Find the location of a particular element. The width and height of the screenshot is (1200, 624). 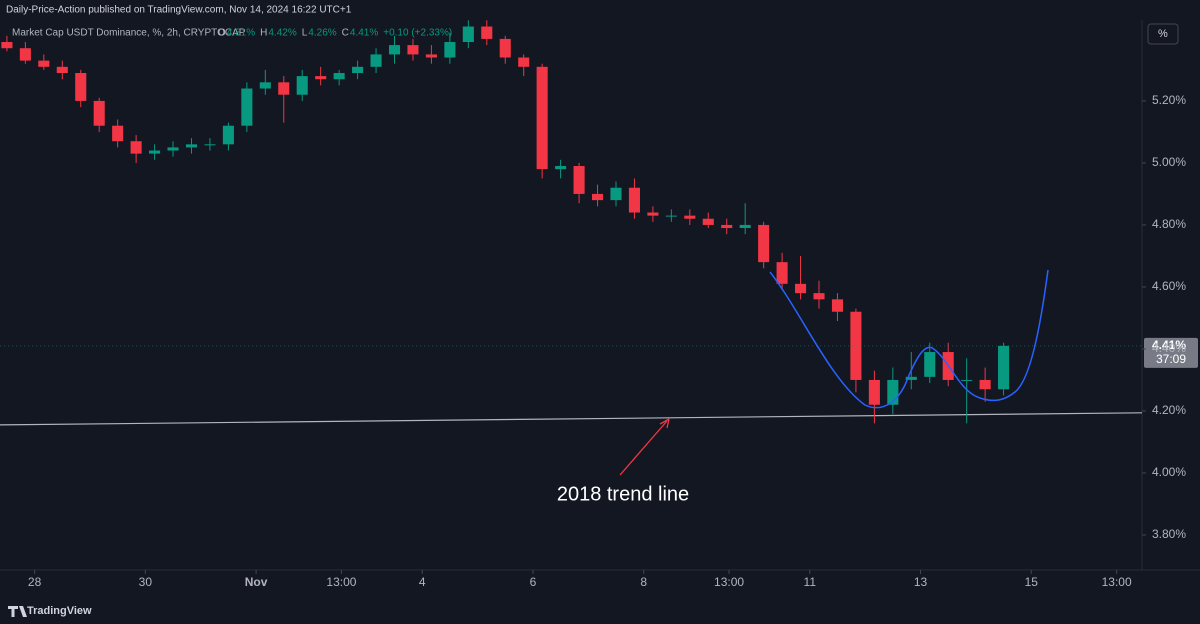

y-tick-label: 3.80% is located at coordinates (1169, 534).